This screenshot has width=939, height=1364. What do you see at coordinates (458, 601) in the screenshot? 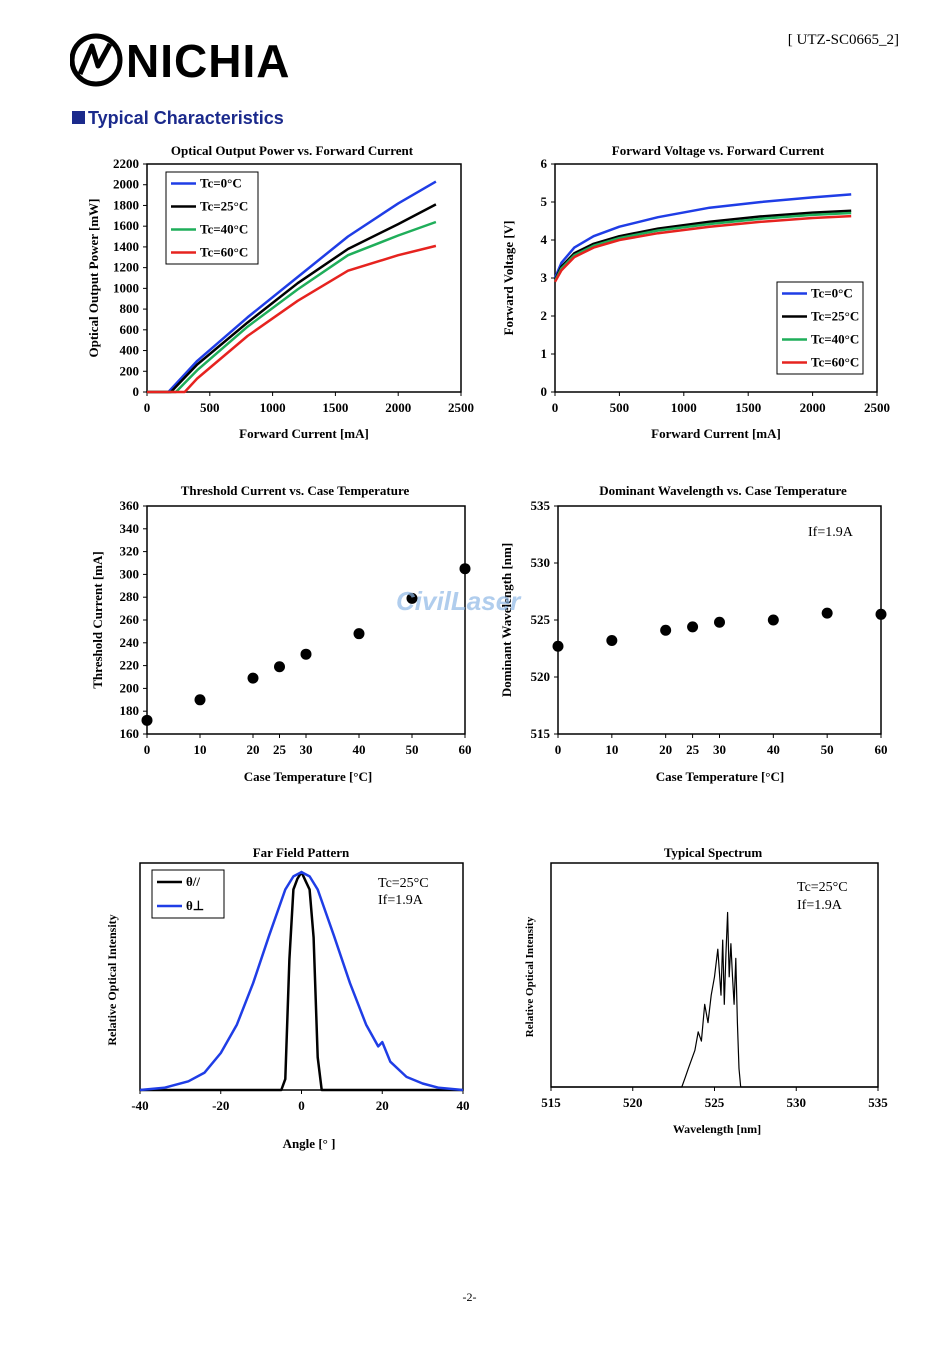
I see `watermark: CivilLaser` at bounding box center [458, 601].